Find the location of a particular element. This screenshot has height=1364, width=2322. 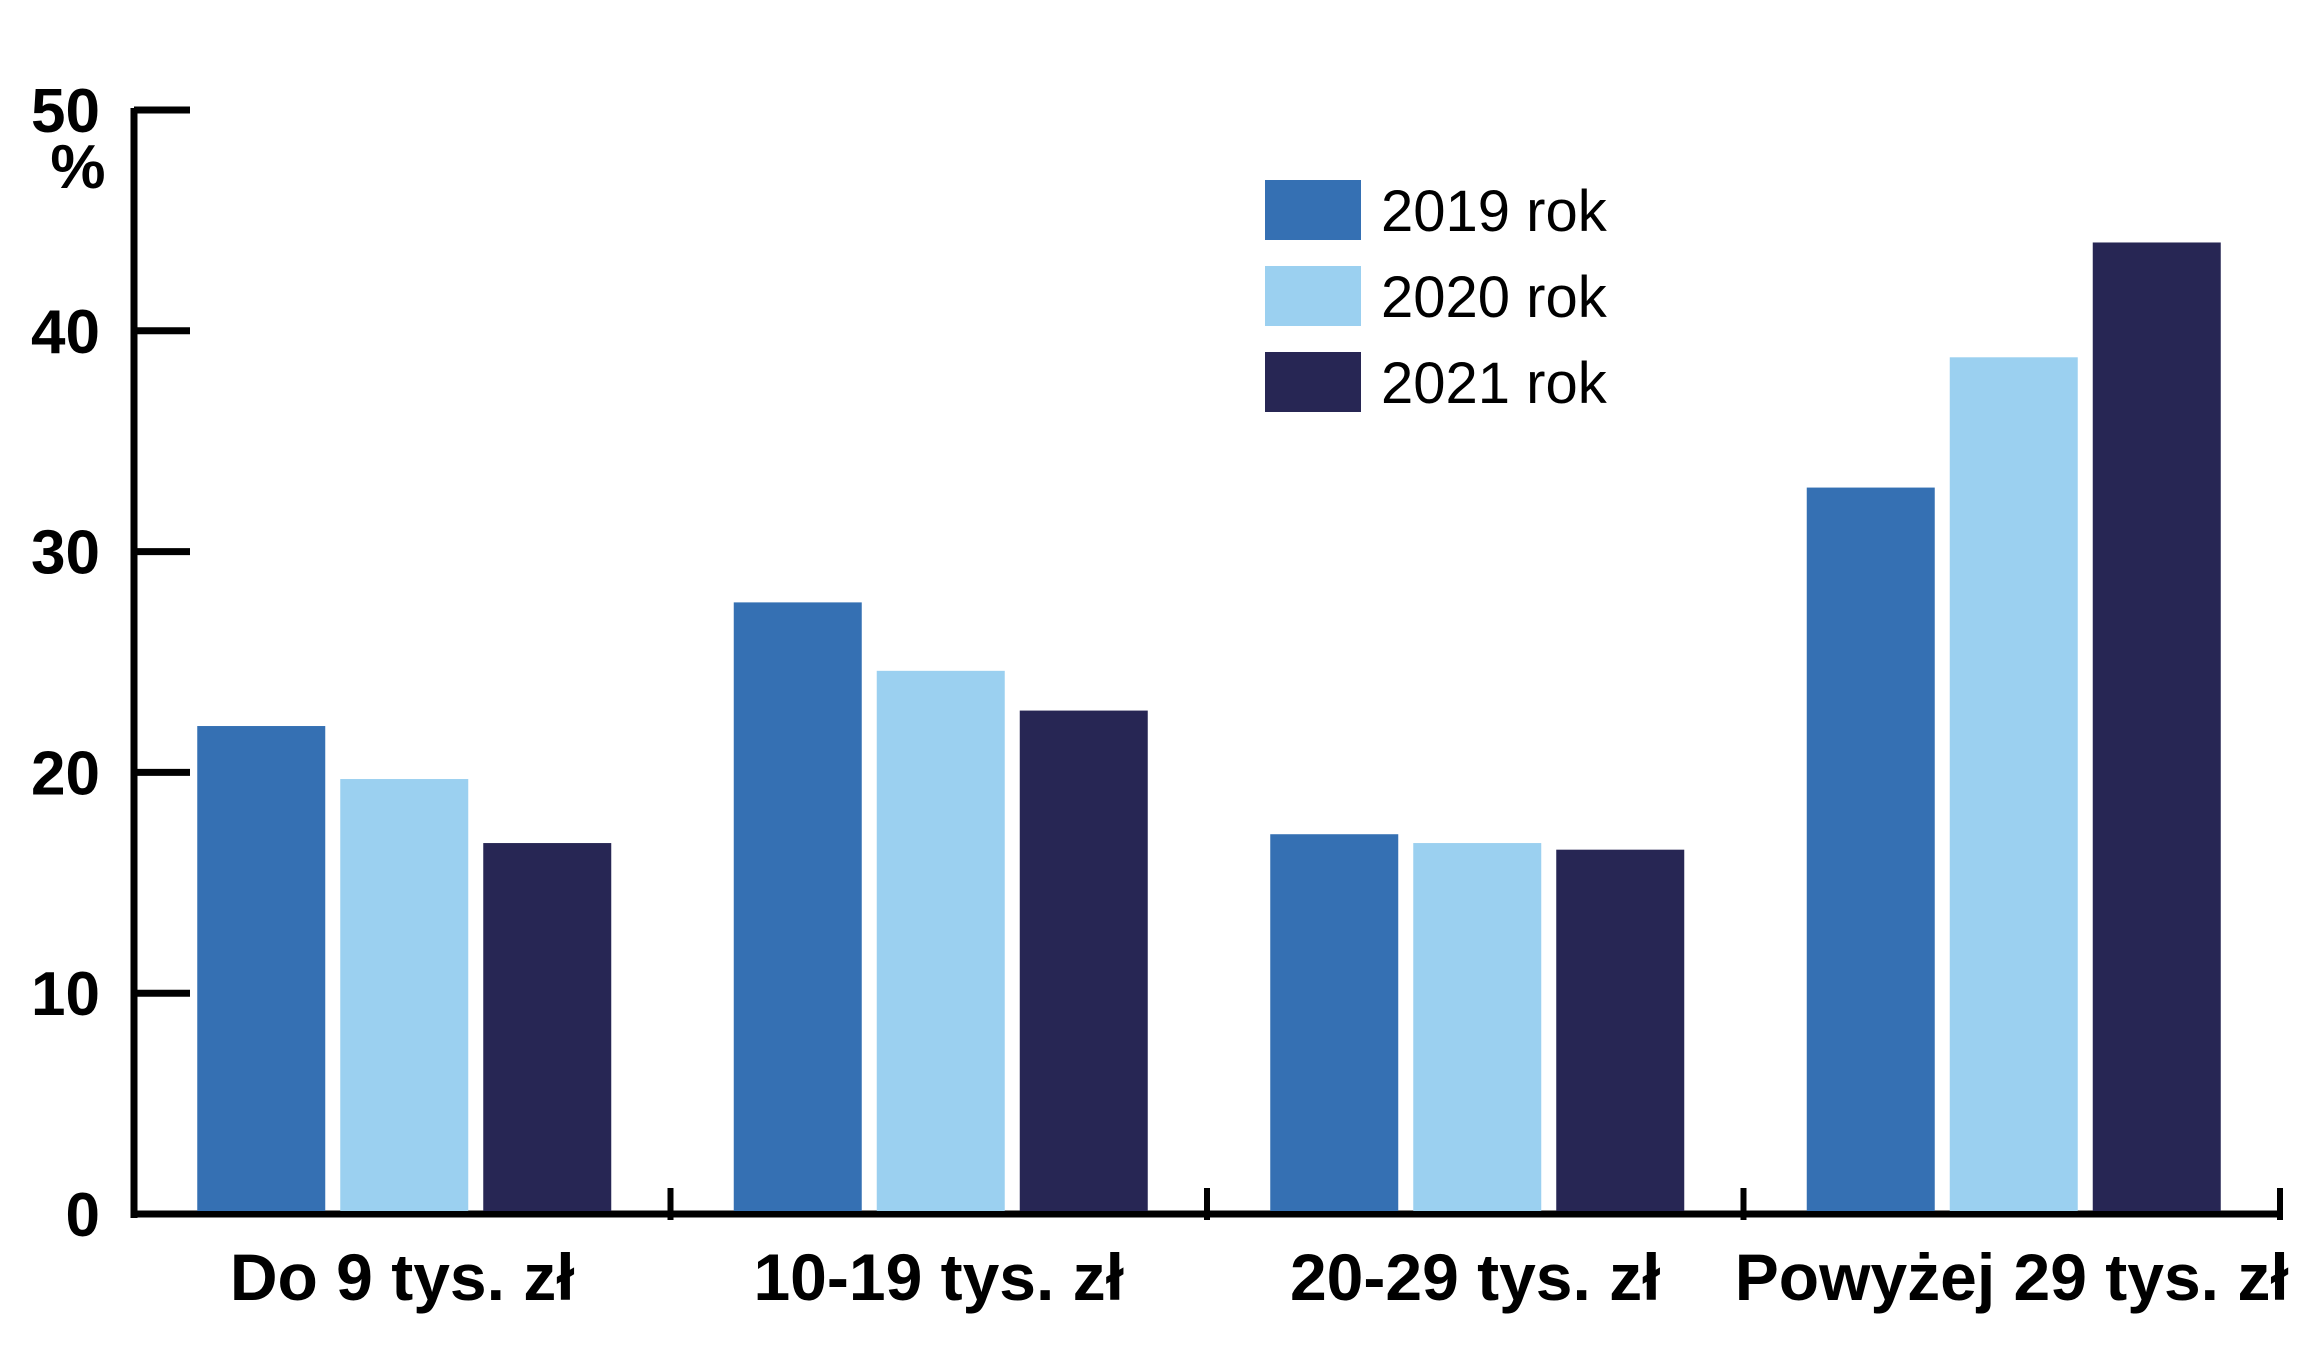

legend: 2019 rok 2020 rok 2021 rok is located at coordinates (1436, 297).